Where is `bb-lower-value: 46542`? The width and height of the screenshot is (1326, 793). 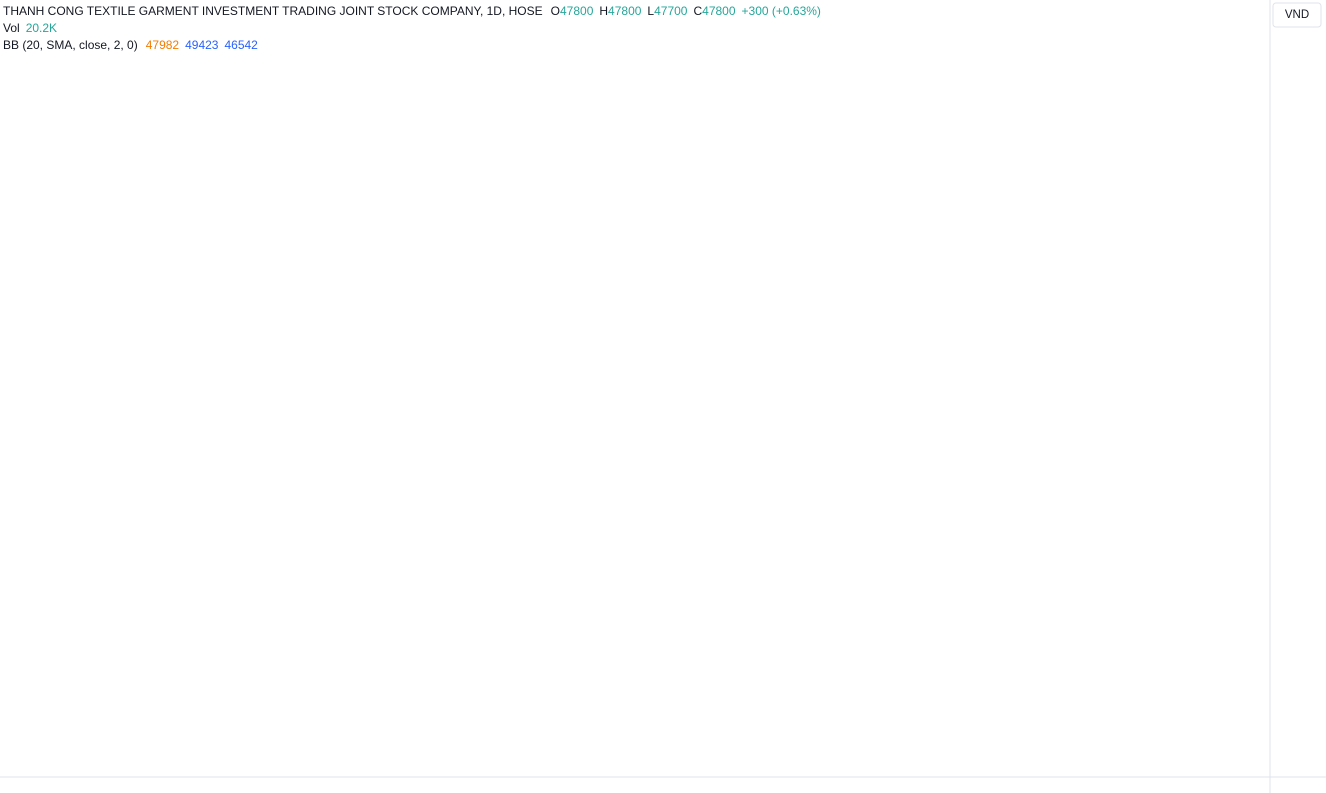
bb-lower-value: 46542 is located at coordinates (241, 45).